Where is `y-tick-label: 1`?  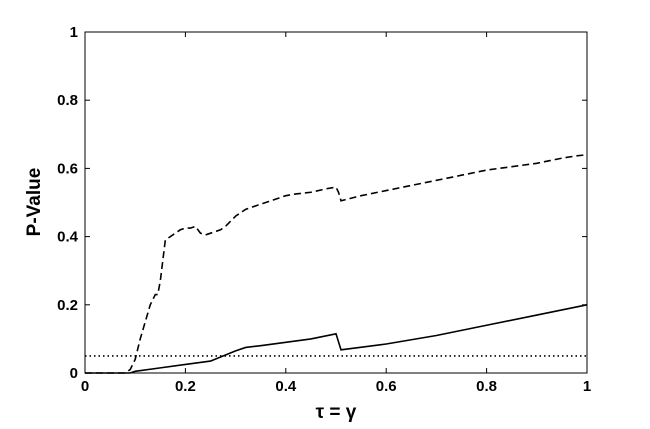 y-tick-label: 1 is located at coordinates (74, 32).